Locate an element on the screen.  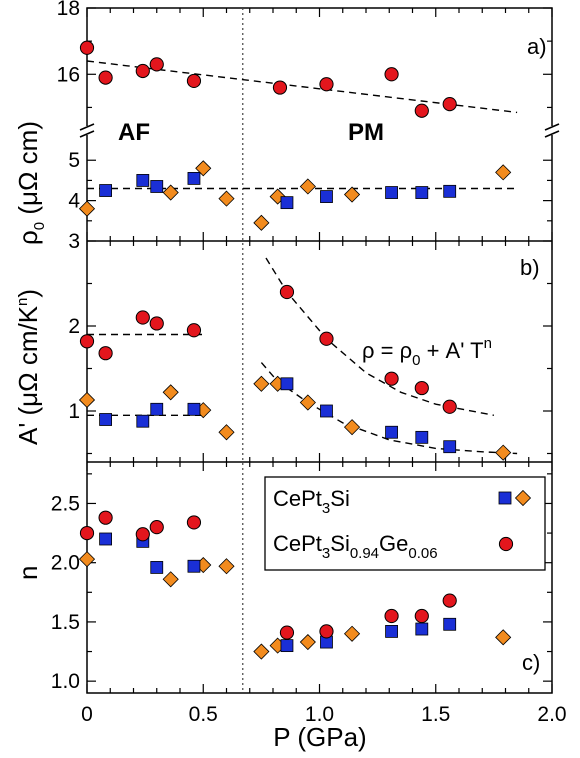
annotation-af: AF is located at coordinates (134, 132).